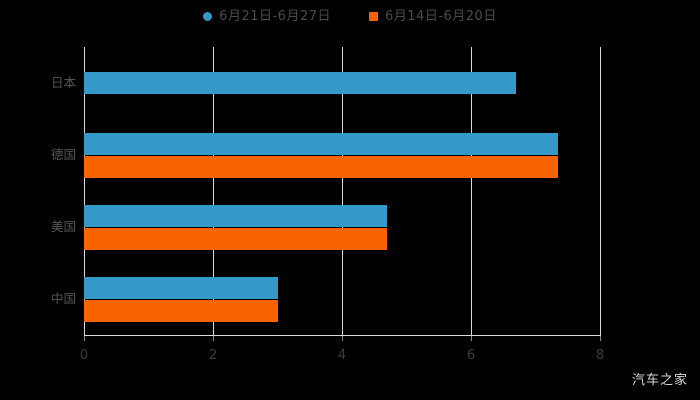  Describe the element at coordinates (659, 380) in the screenshot. I see `watermark: 汽车之家` at that location.